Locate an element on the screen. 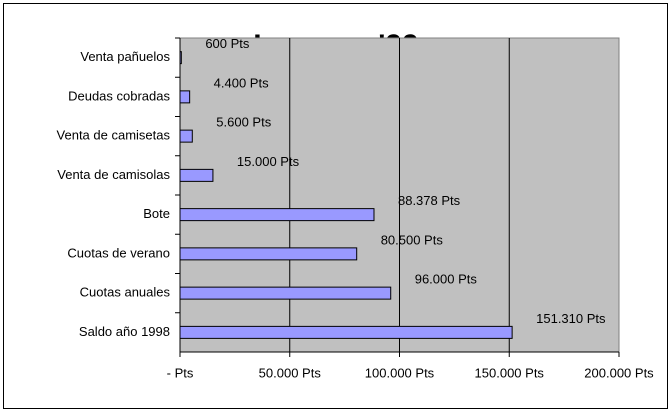  x-tick-label: - Pts is located at coordinates (180, 372).